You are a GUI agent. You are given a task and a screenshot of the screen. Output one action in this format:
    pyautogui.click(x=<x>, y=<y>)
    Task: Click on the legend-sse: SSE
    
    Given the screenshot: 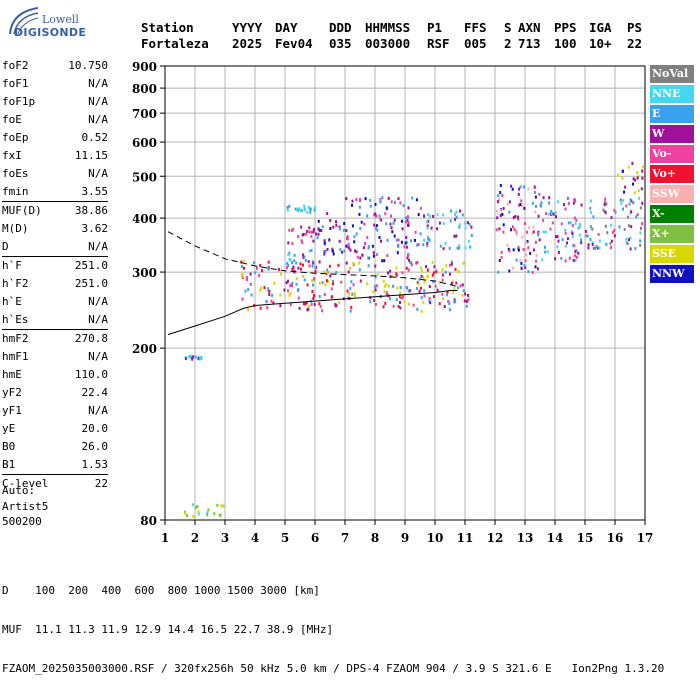 What is the action you would take?
    pyautogui.click(x=672, y=254)
    